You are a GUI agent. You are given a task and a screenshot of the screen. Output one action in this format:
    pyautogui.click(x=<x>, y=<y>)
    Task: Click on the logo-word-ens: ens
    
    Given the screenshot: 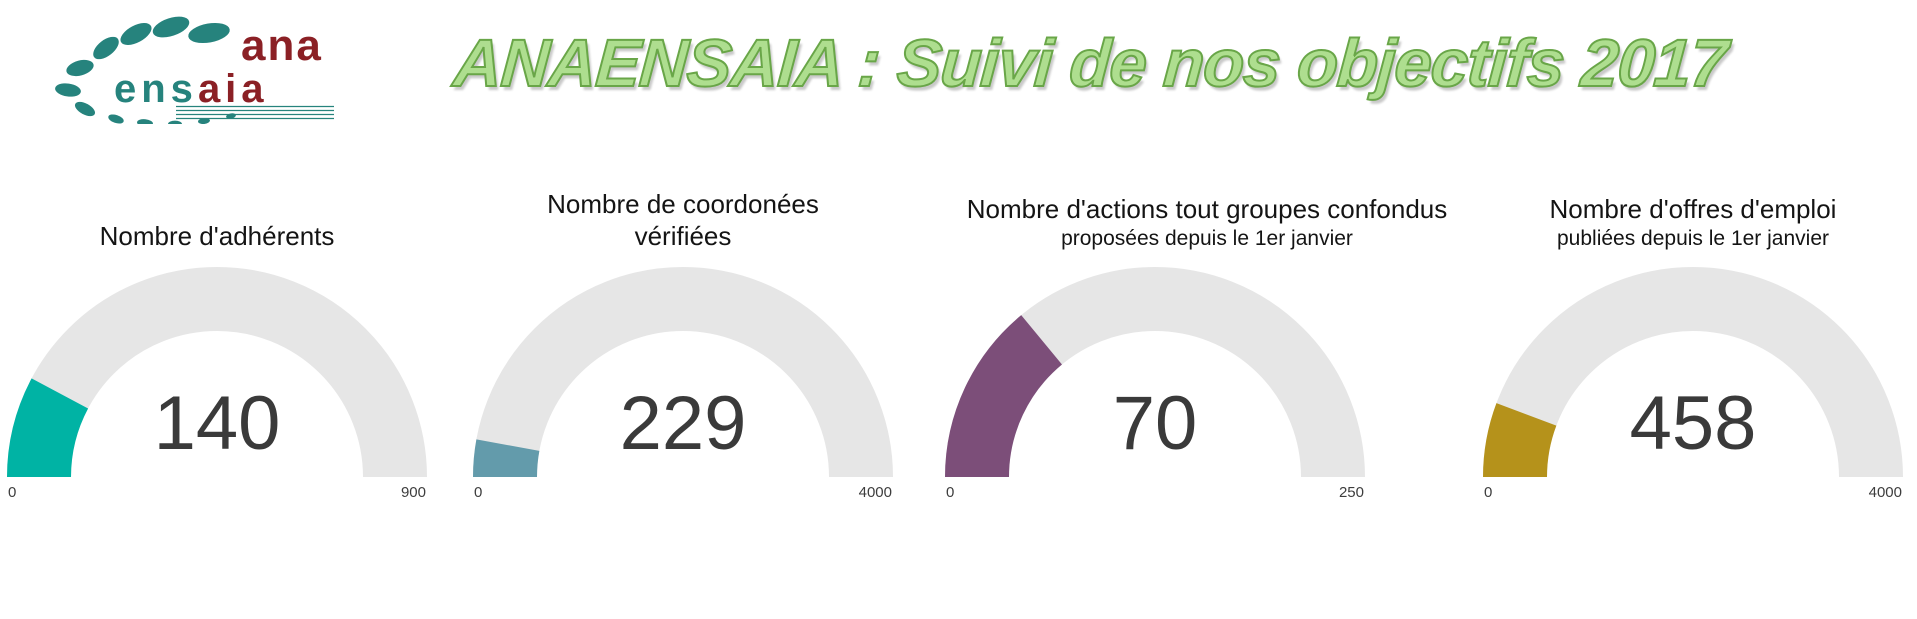 What is the action you would take?
    pyautogui.click(x=156, y=89)
    